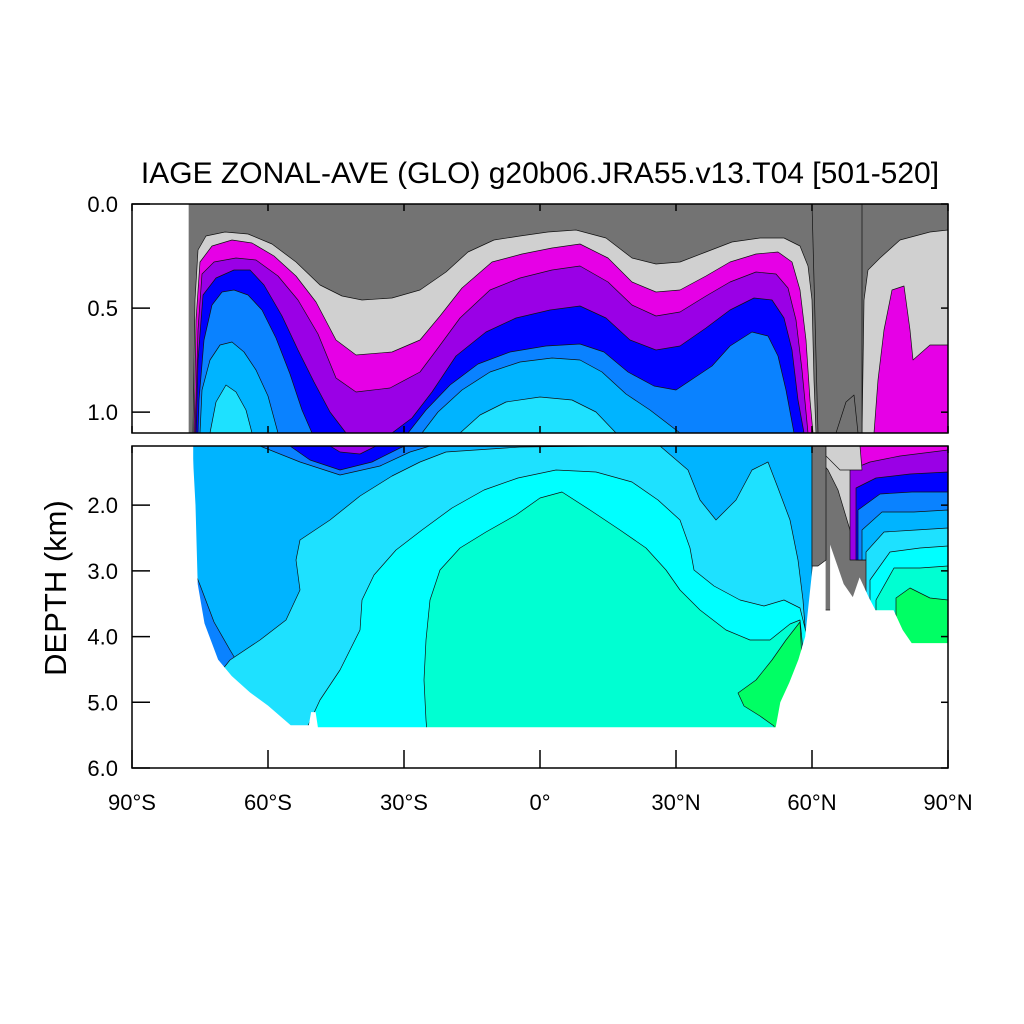 The height and width of the screenshot is (1024, 1024). What do you see at coordinates (675, 802) in the screenshot?
I see `x-tick-label-4: 30°N` at bounding box center [675, 802].